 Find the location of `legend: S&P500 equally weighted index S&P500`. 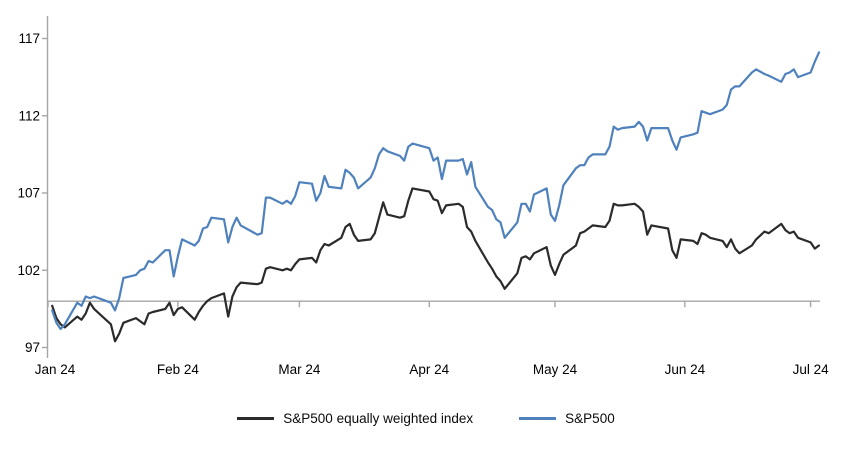

legend: S&P500 equally weighted index S&P500 is located at coordinates (426, 418).